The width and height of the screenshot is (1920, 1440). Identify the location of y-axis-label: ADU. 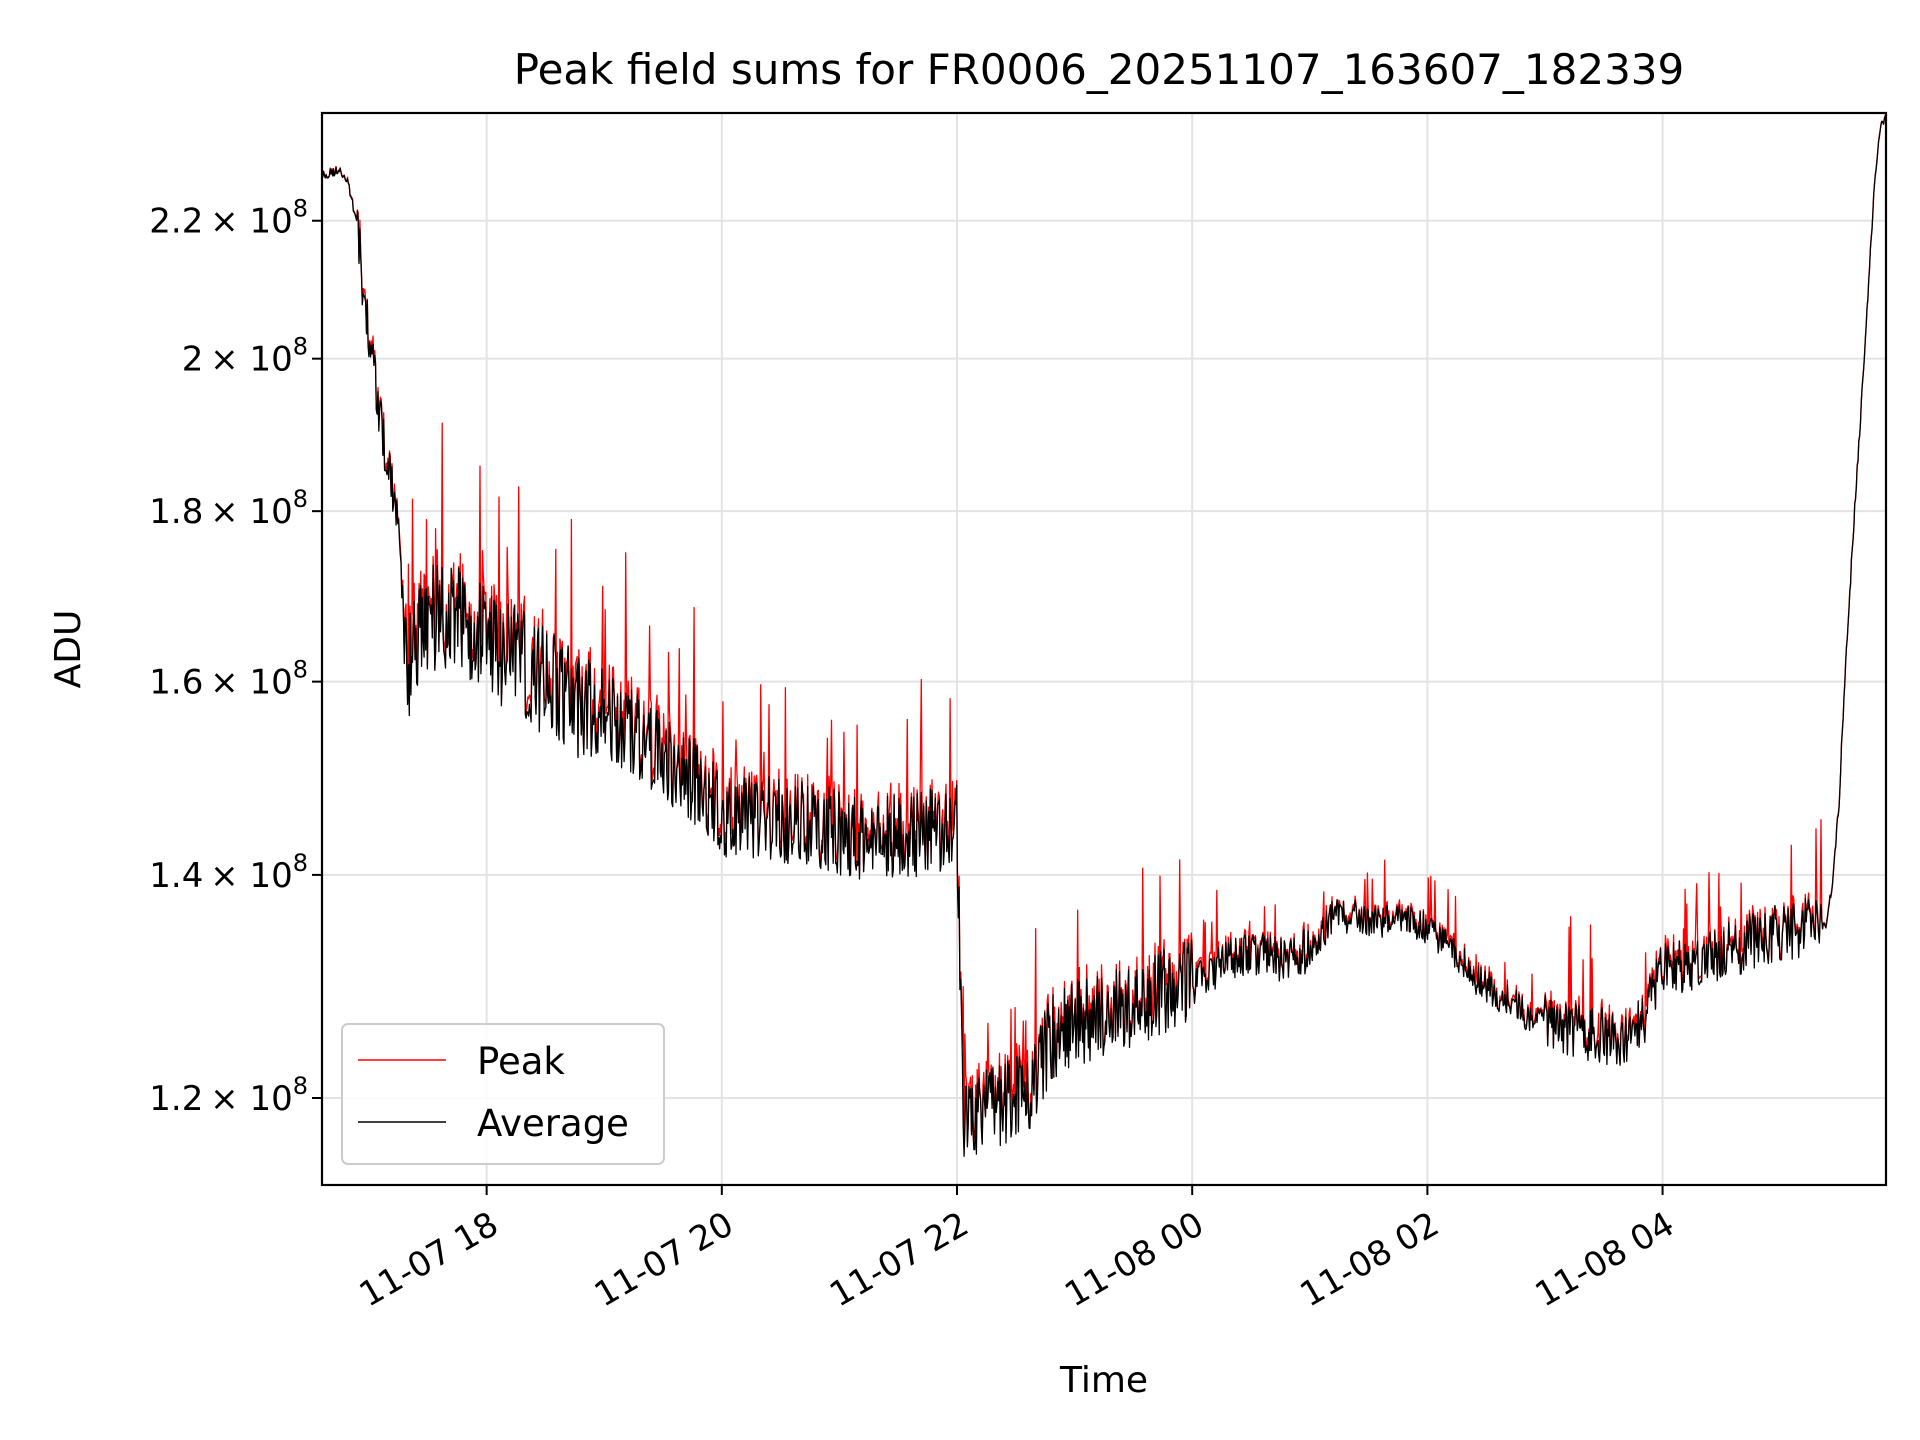
(68, 649).